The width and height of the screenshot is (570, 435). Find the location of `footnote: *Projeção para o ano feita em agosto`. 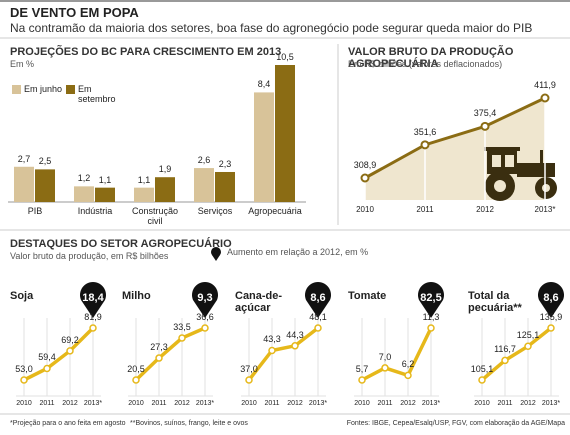

footnote: *Projeção para o ano feita em agosto is located at coordinates (68, 423).